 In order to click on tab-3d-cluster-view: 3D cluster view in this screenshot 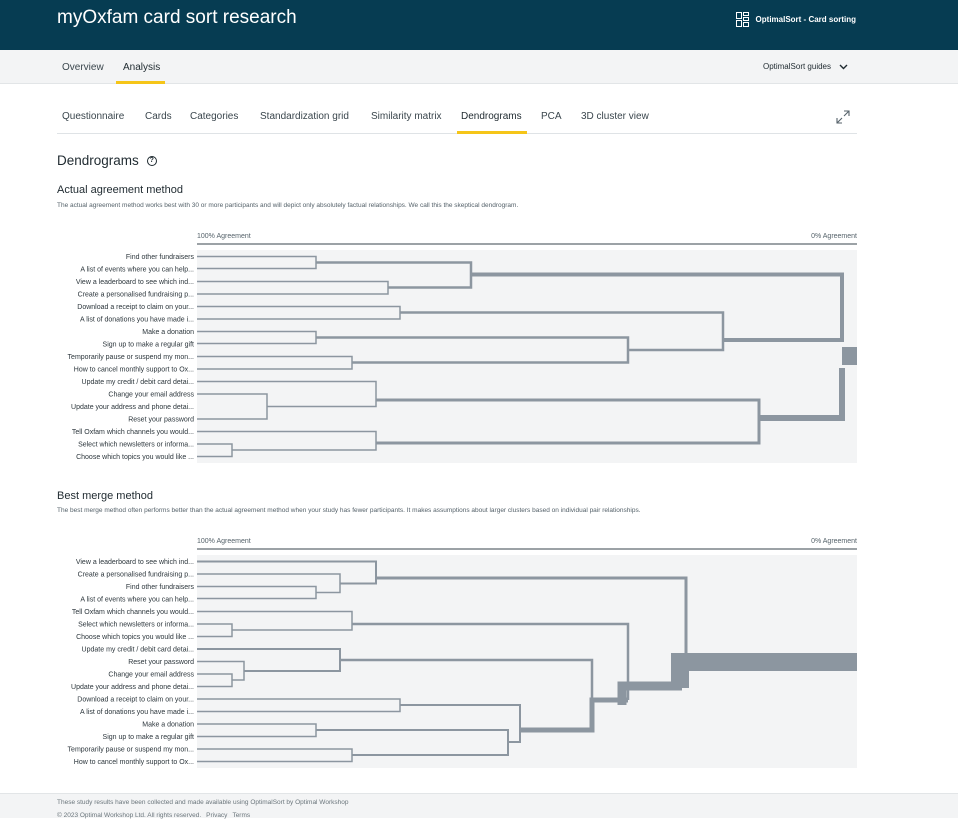, I will do `click(615, 116)`.